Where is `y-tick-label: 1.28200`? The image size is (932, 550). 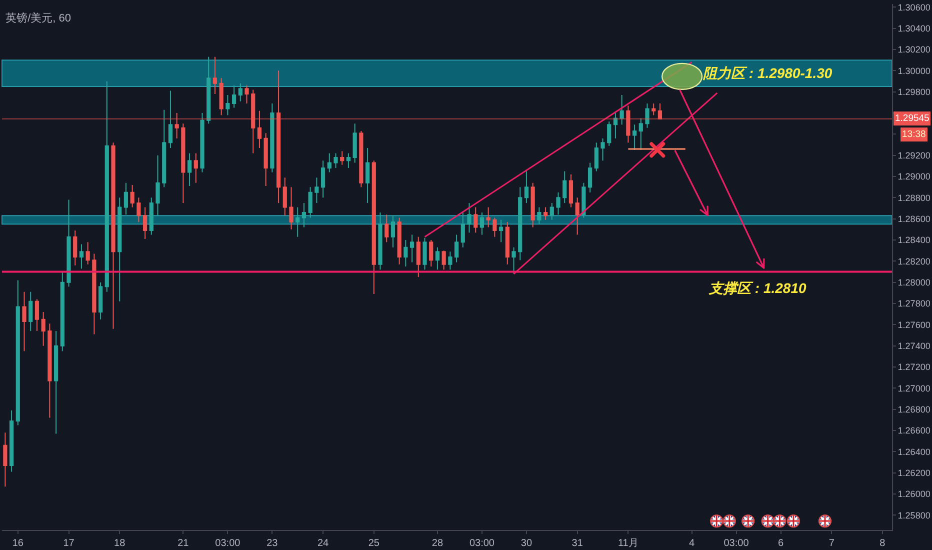
y-tick-label: 1.28200 is located at coordinates (914, 261).